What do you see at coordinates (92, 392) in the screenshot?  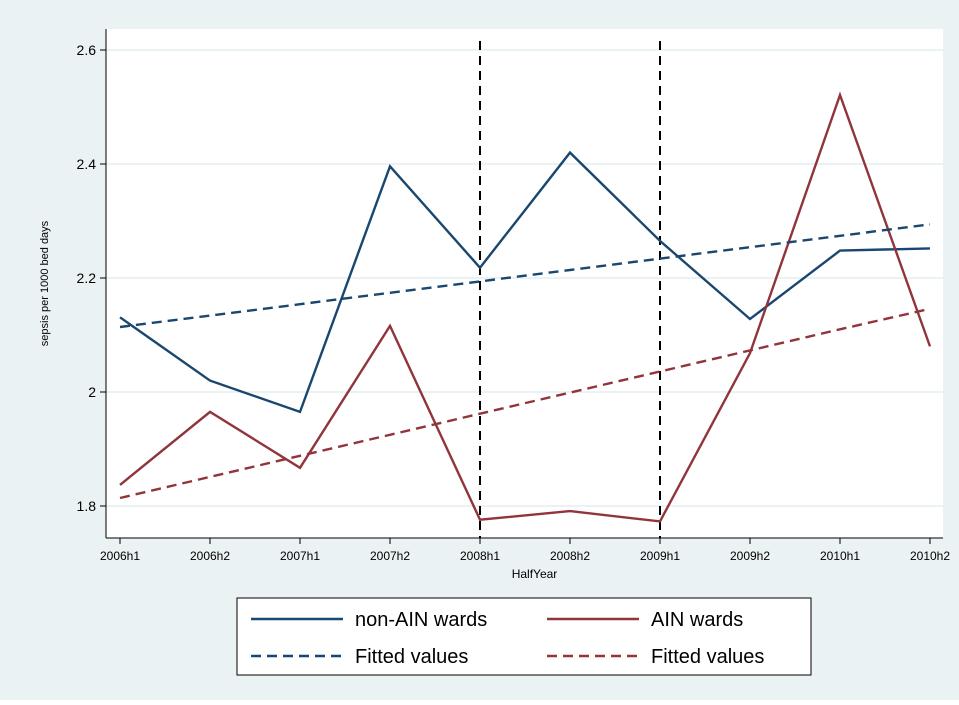 I see `y-tick-label: 2` at bounding box center [92, 392].